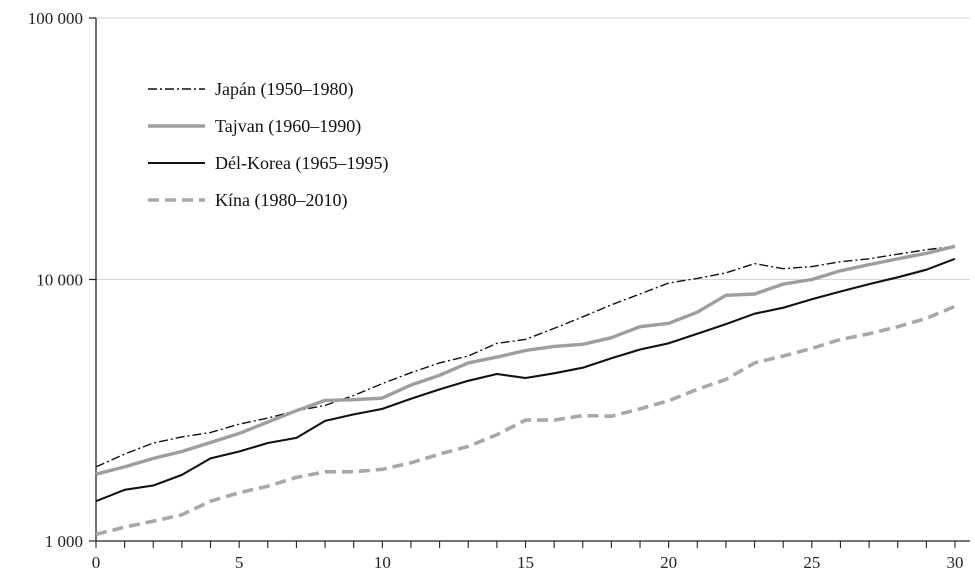 The width and height of the screenshot is (975, 574). What do you see at coordinates (239, 562) in the screenshot?
I see `x-tick-label: 5` at bounding box center [239, 562].